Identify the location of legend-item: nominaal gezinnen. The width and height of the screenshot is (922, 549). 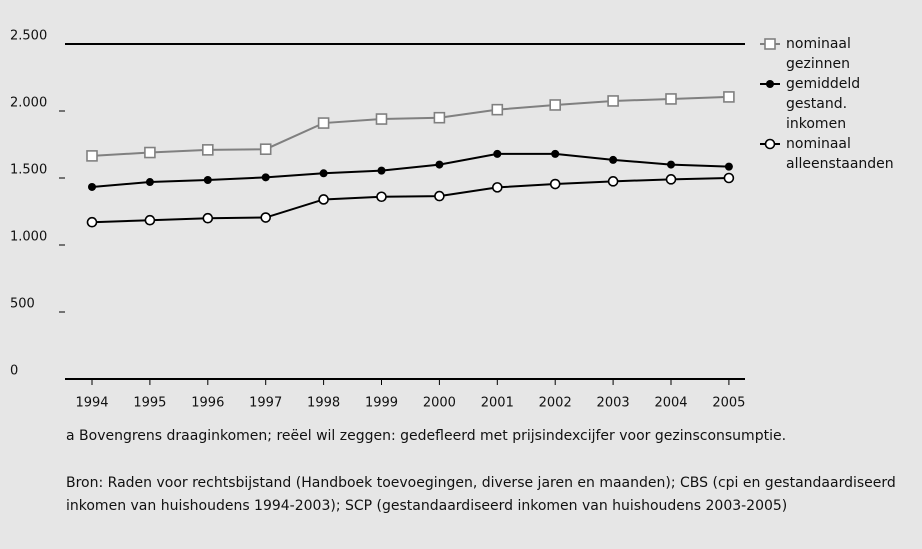
(828, 54).